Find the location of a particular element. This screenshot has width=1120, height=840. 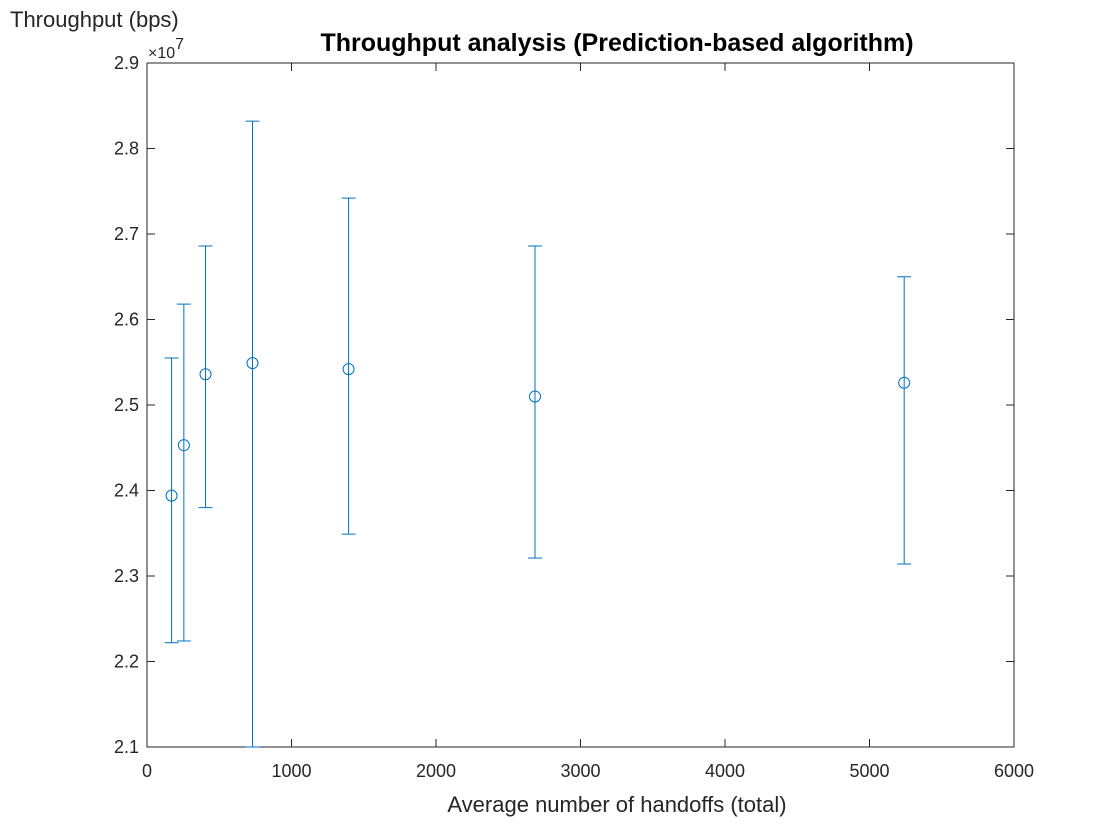

x-tick-label: 4000 is located at coordinates (725, 771).